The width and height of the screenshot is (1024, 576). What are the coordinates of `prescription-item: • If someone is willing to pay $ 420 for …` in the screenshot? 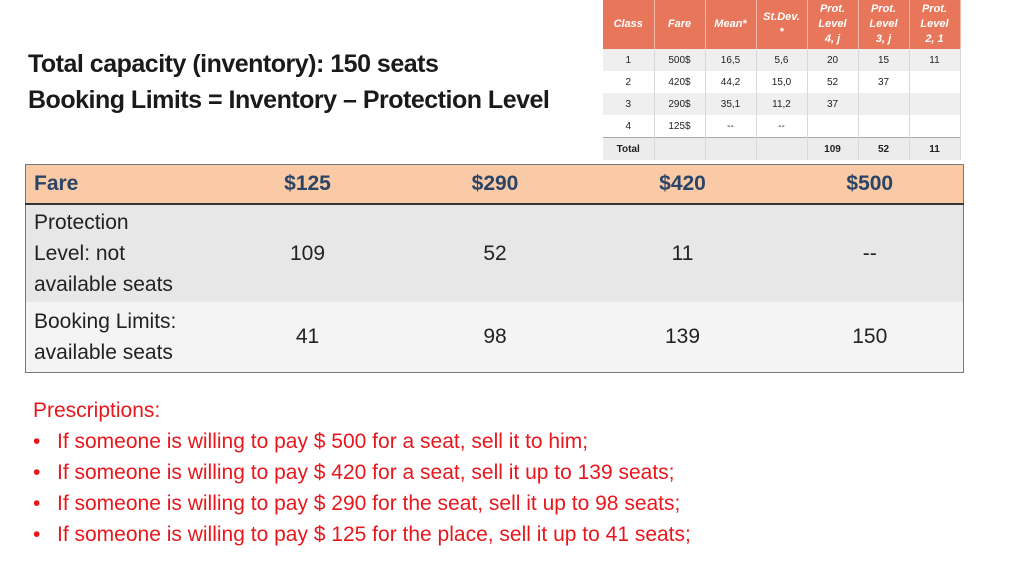 It's located at (362, 472).